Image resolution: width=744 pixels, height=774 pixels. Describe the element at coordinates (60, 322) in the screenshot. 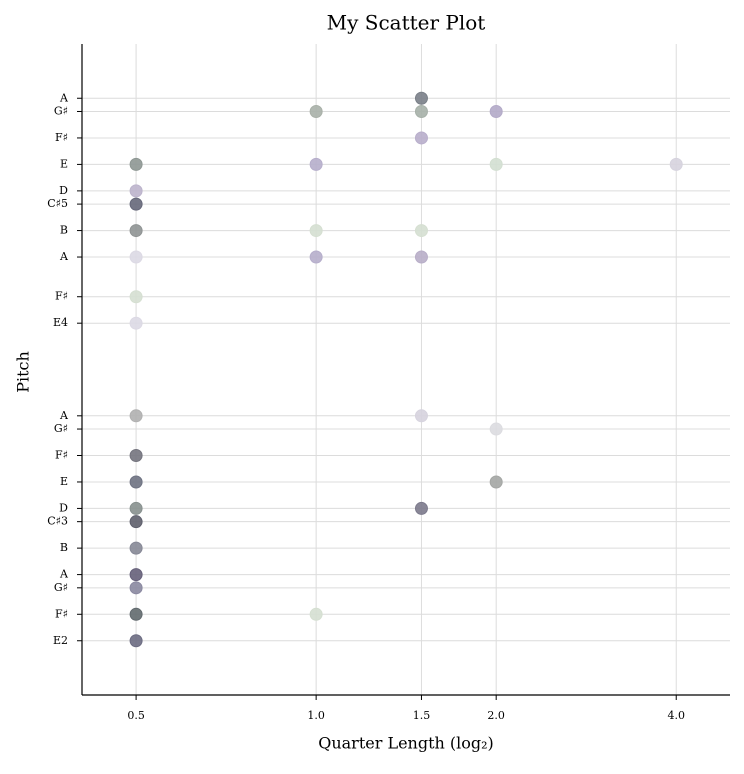

I see `y-tick-label: E4` at that location.